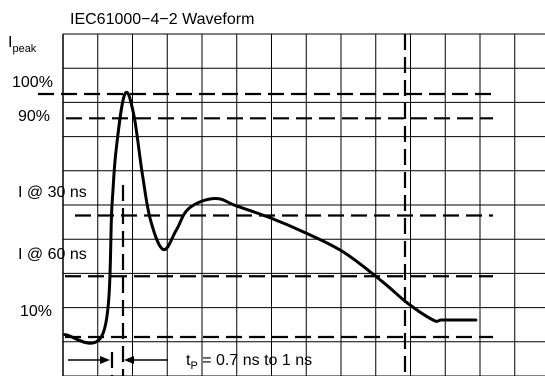  What do you see at coordinates (52, 254) in the screenshot?
I see `label-i-at-60ns: I @ 60 ns` at bounding box center [52, 254].